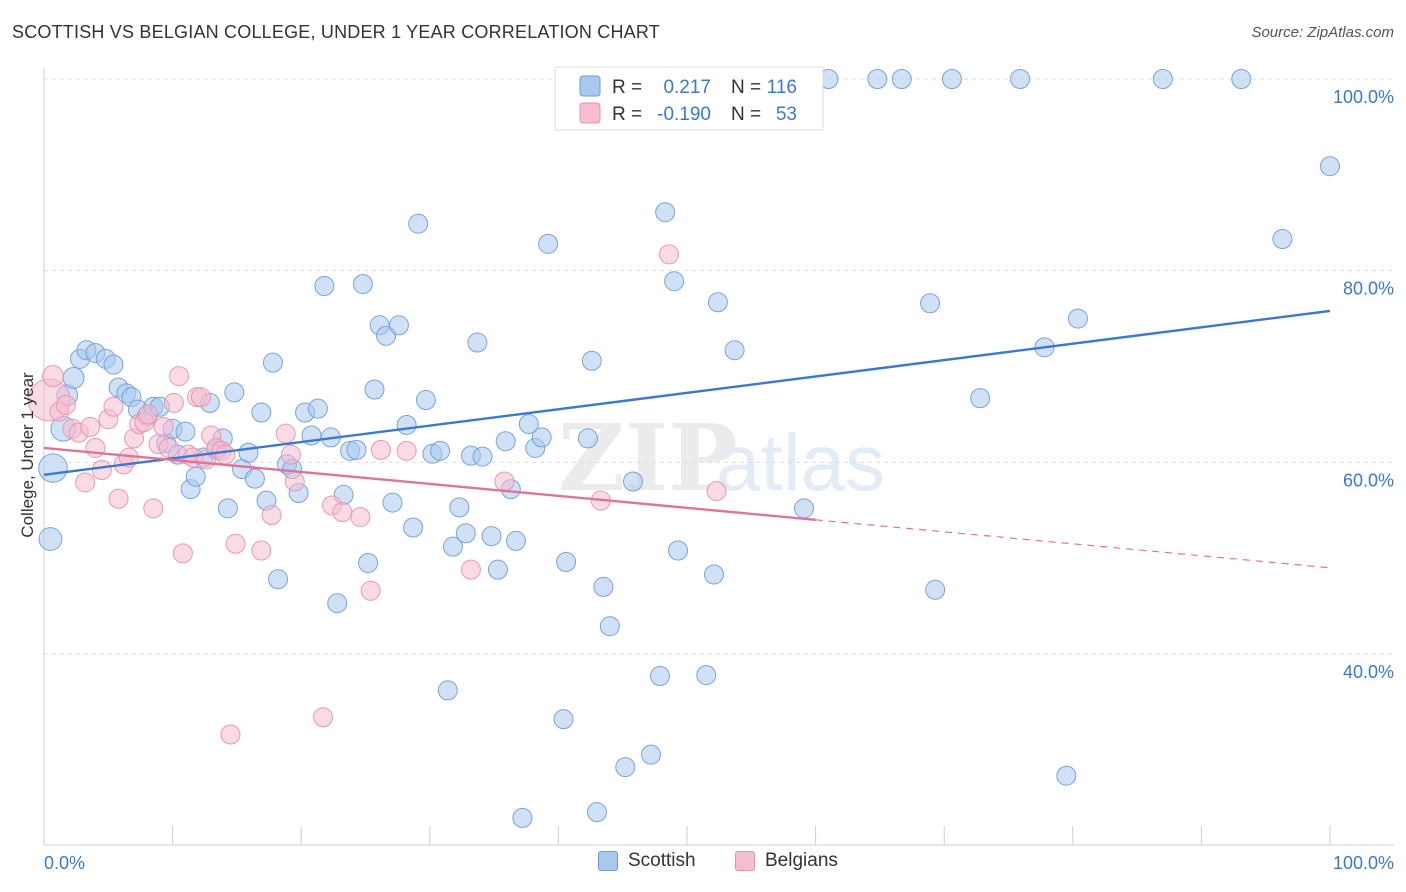  I want to click on legend-item-scottish: Scottish, so click(647, 861).